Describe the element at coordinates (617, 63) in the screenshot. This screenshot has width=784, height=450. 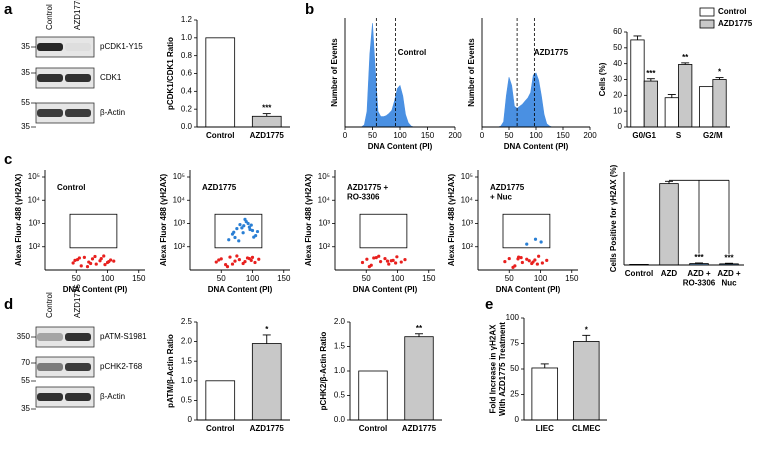
I see `y-tick-label: 40` at that location.